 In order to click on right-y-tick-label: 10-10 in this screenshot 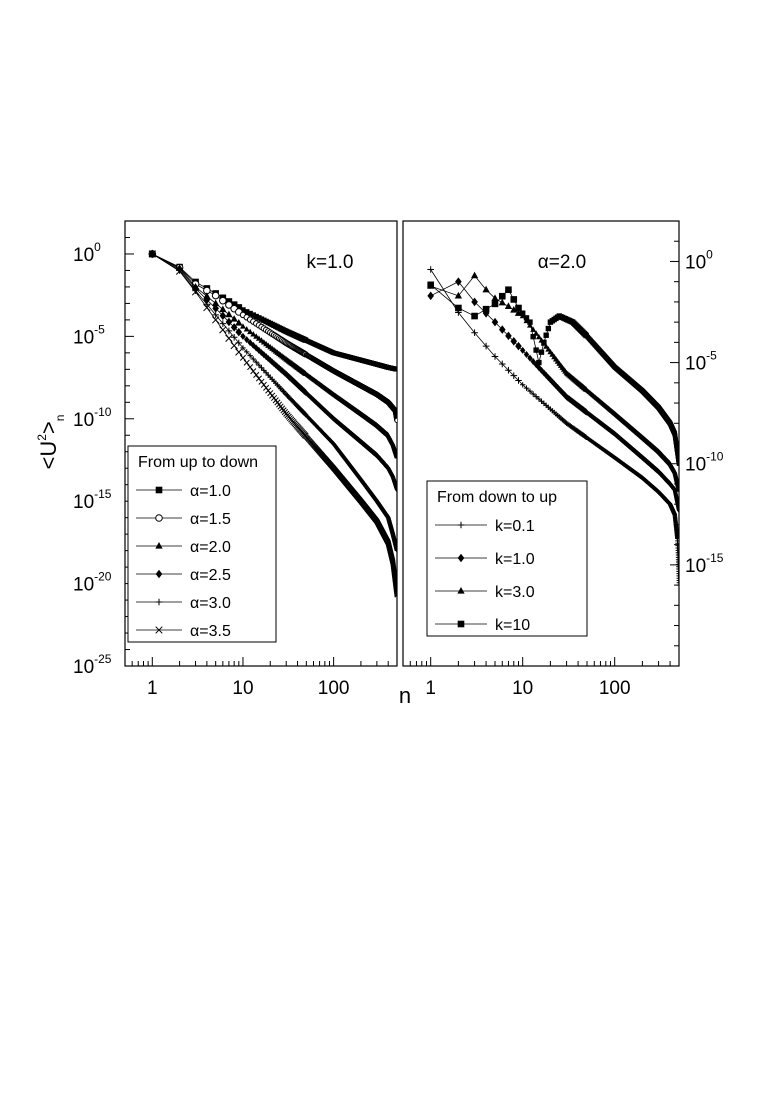, I will do `click(704, 463)`.